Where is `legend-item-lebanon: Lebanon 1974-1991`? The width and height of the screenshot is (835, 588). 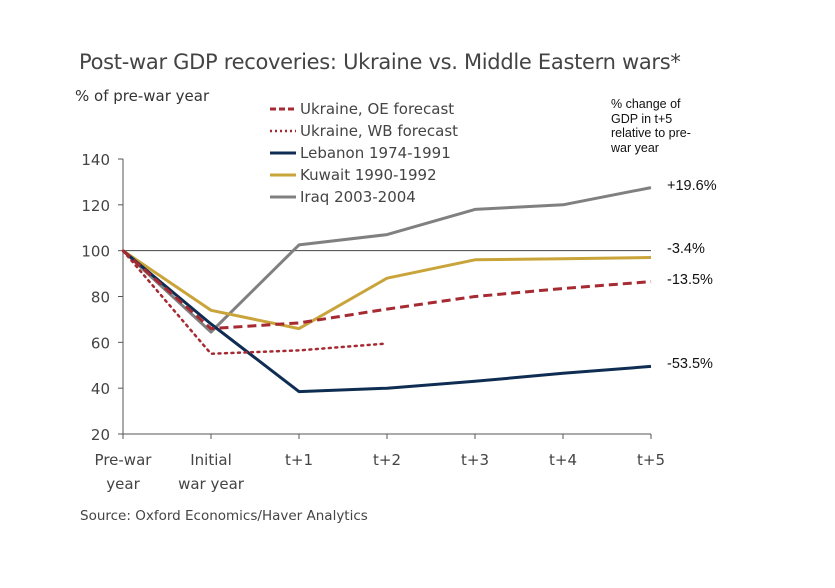
legend-item-lebanon: Lebanon 1974-1991 is located at coordinates (363, 153).